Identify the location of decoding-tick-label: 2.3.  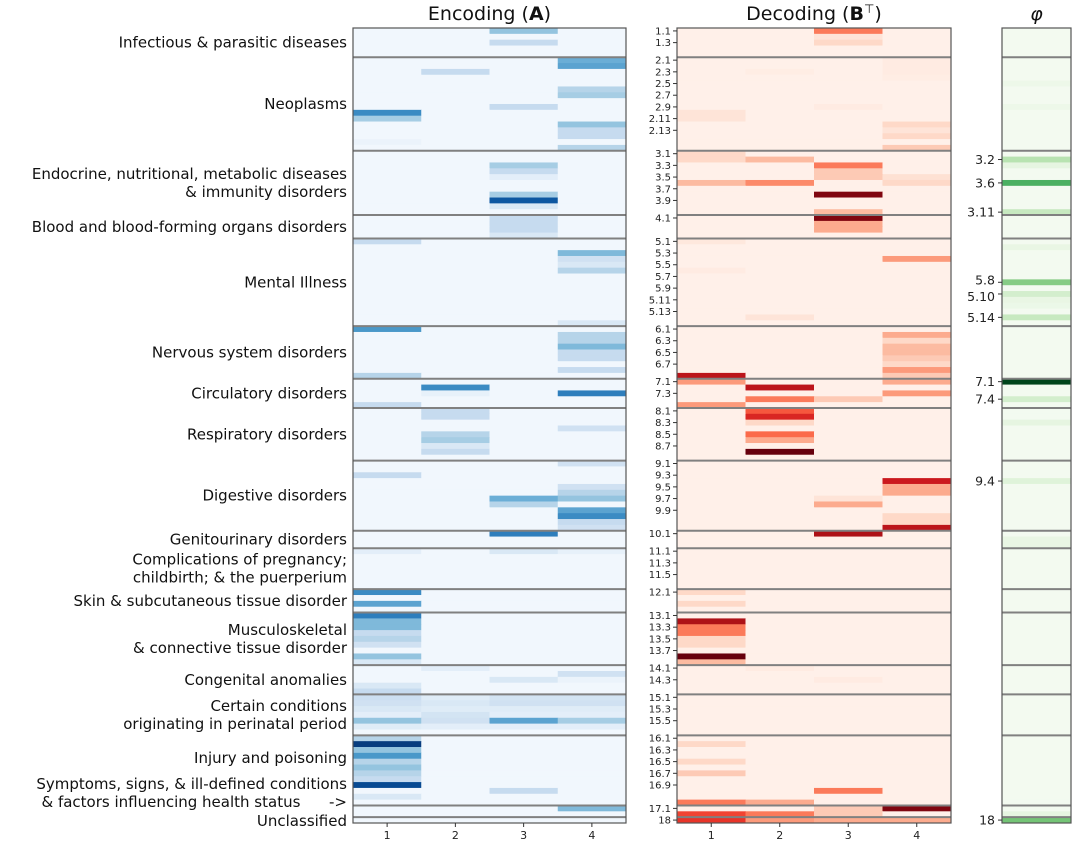
(663, 72).